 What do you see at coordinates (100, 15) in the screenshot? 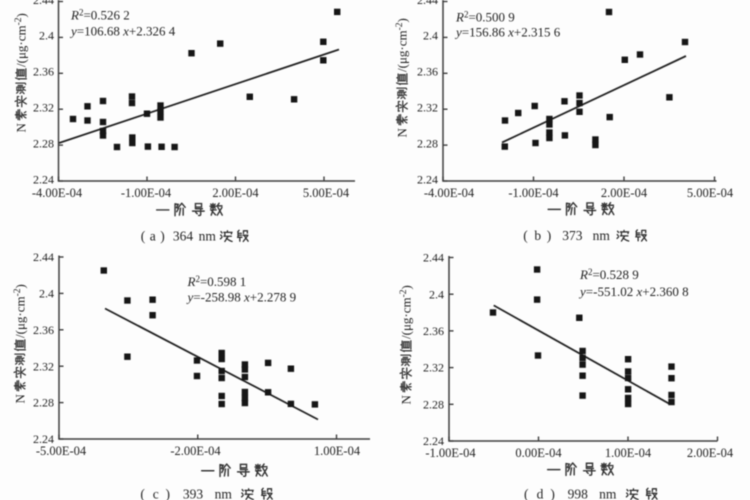
I see `svg-text: R2=0.526 2` at bounding box center [100, 15].